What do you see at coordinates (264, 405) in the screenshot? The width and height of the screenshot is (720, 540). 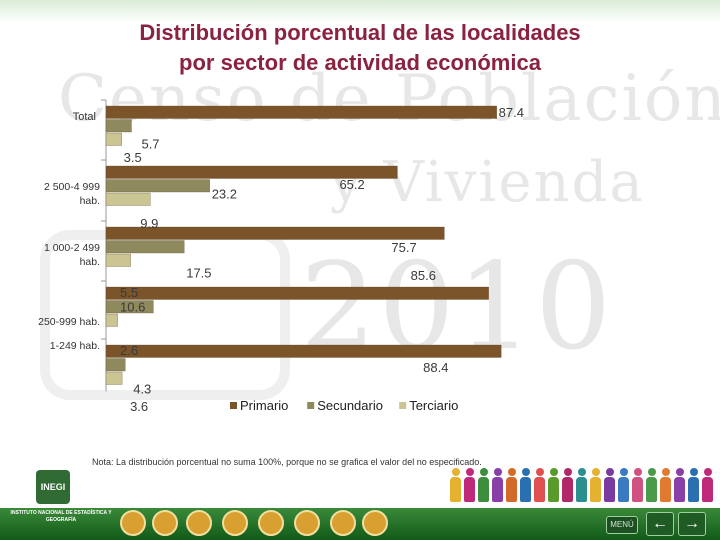 I see `legend-label: Primario` at bounding box center [264, 405].